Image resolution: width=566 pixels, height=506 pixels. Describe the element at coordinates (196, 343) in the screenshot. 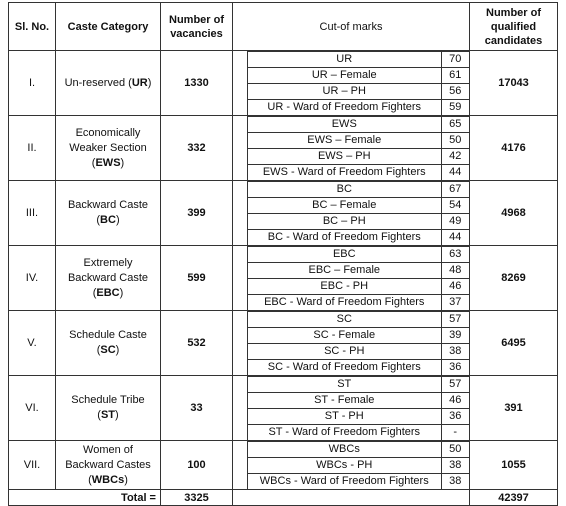

I see `vacancies-cell: 532` at that location.